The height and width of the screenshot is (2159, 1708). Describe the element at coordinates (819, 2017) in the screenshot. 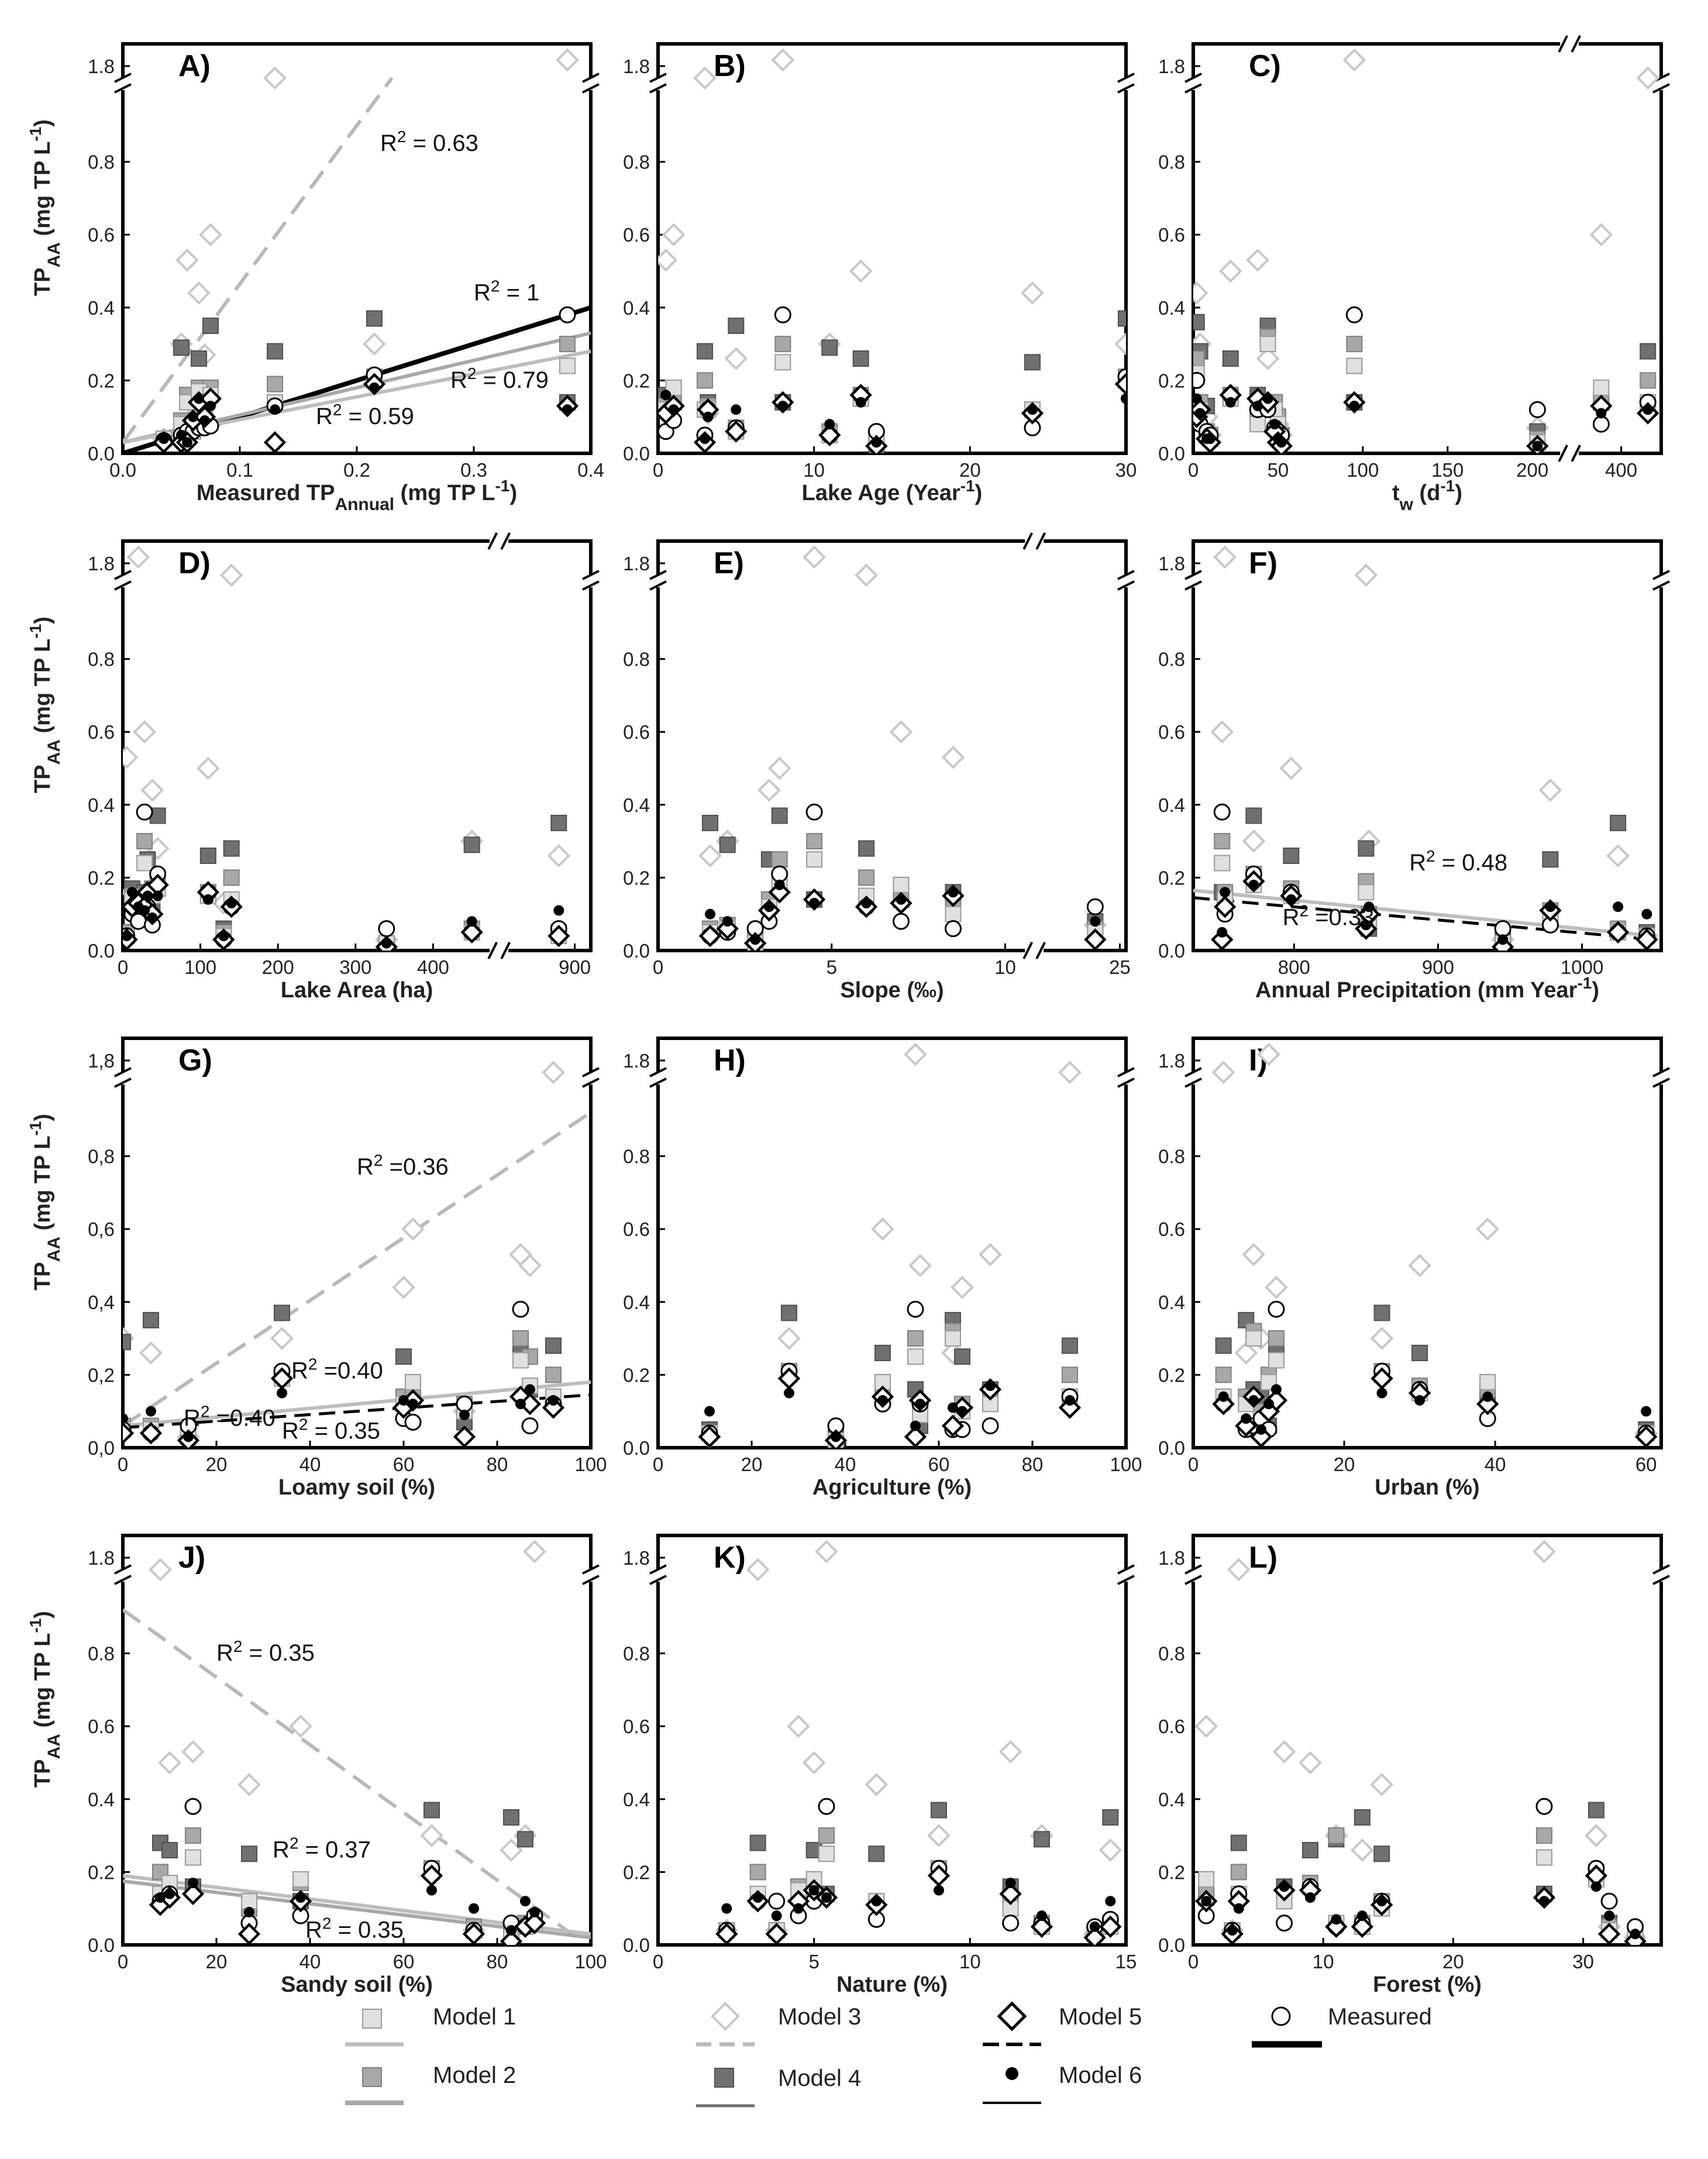

I see `legend-label-m3: Model 3` at that location.